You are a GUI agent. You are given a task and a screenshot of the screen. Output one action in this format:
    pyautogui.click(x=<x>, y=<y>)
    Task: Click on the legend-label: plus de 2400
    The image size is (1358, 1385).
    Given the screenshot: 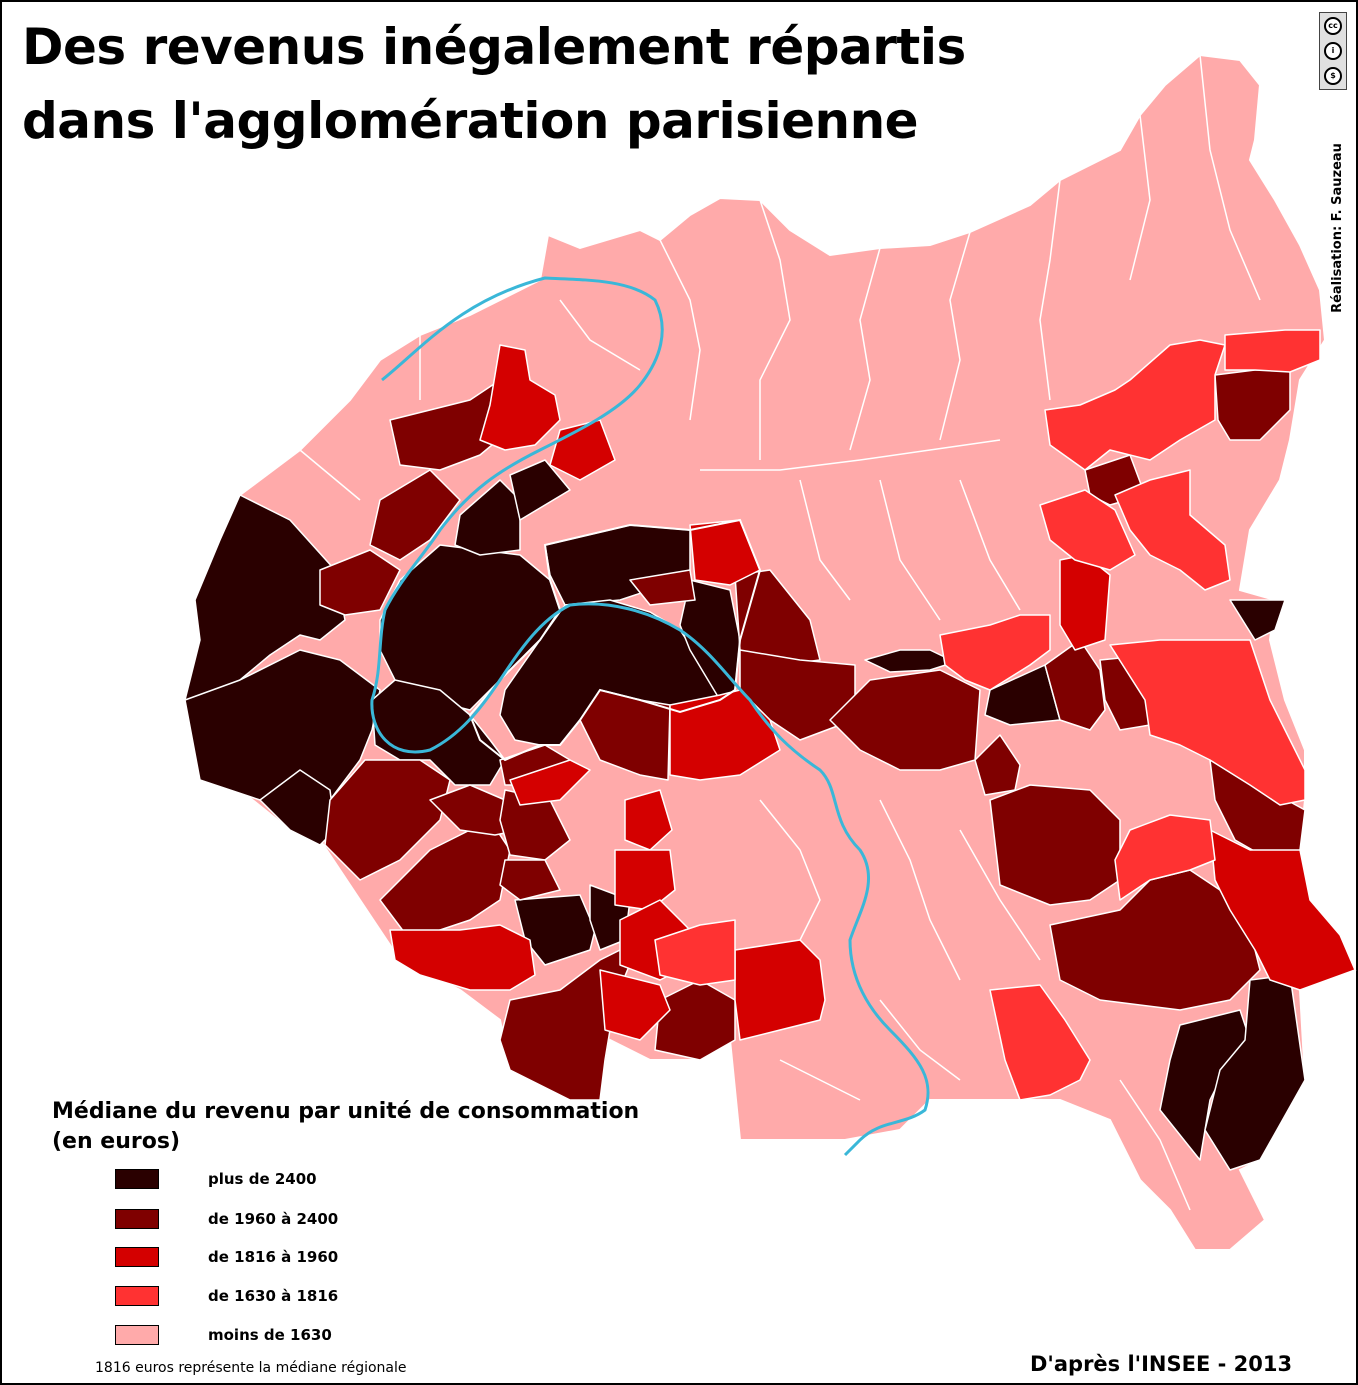 What is the action you would take?
    pyautogui.click(x=262, y=1179)
    